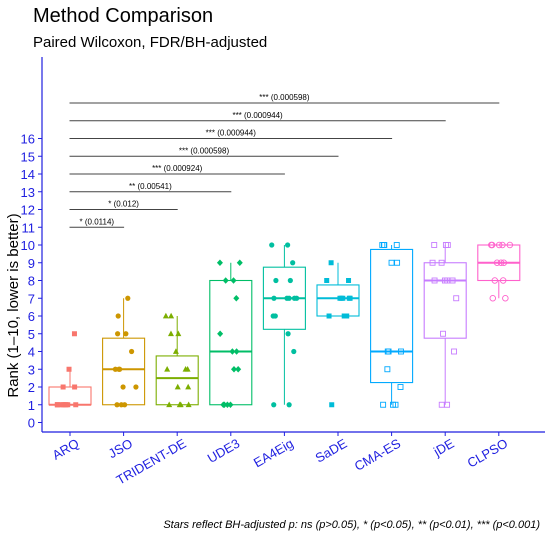  Describe the element at coordinates (28, 210) in the screenshot. I see `y-tick-label: 12` at that location.